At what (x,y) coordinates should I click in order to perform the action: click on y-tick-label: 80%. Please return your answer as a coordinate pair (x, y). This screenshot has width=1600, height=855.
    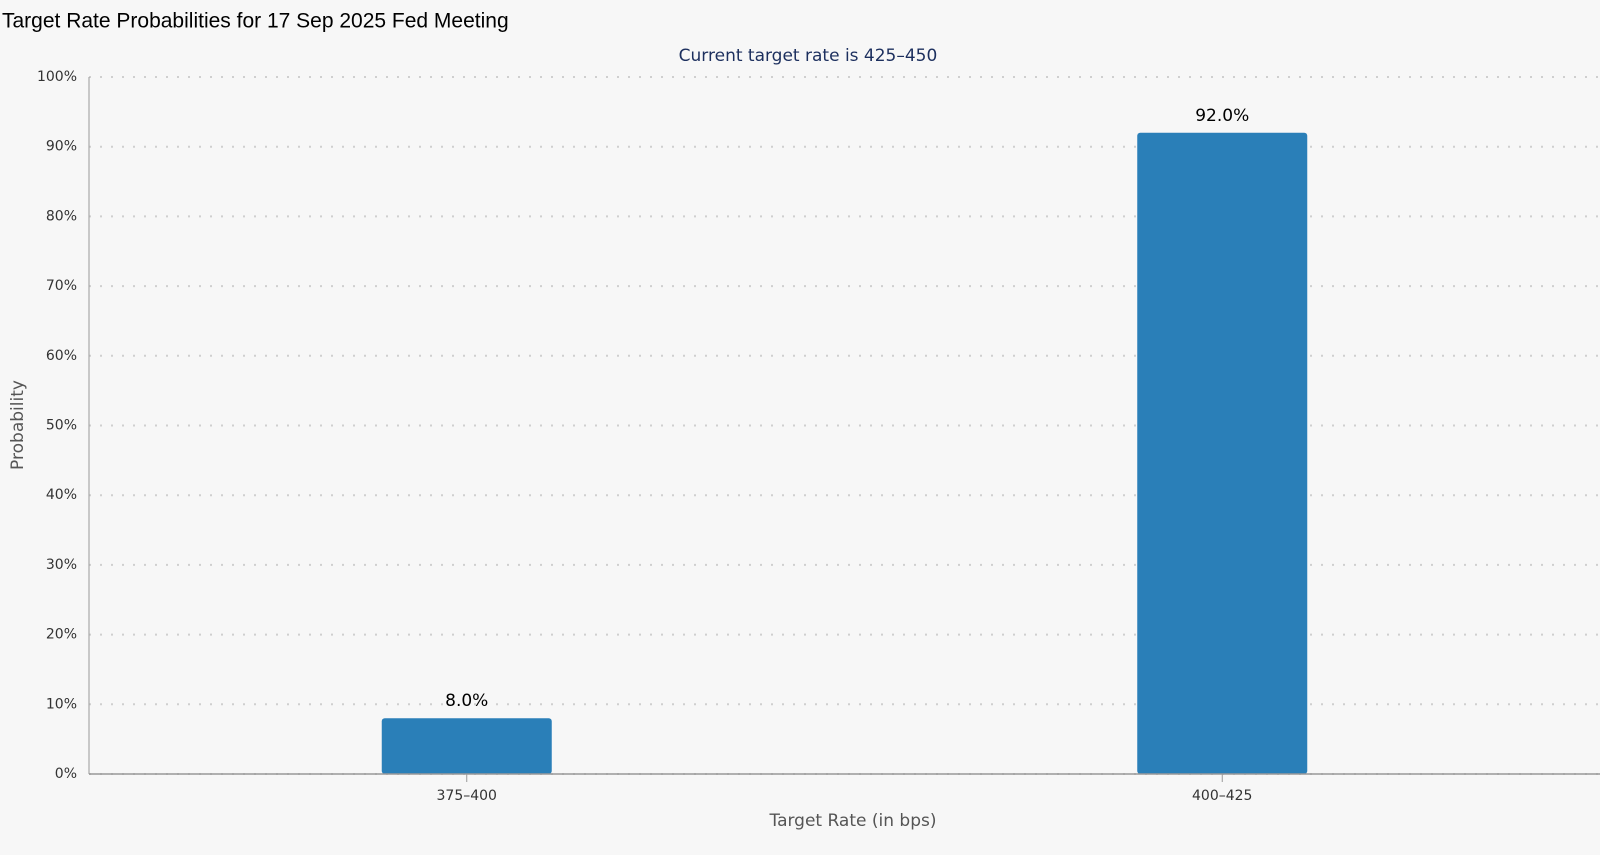
    Looking at the image, I should click on (61, 216).